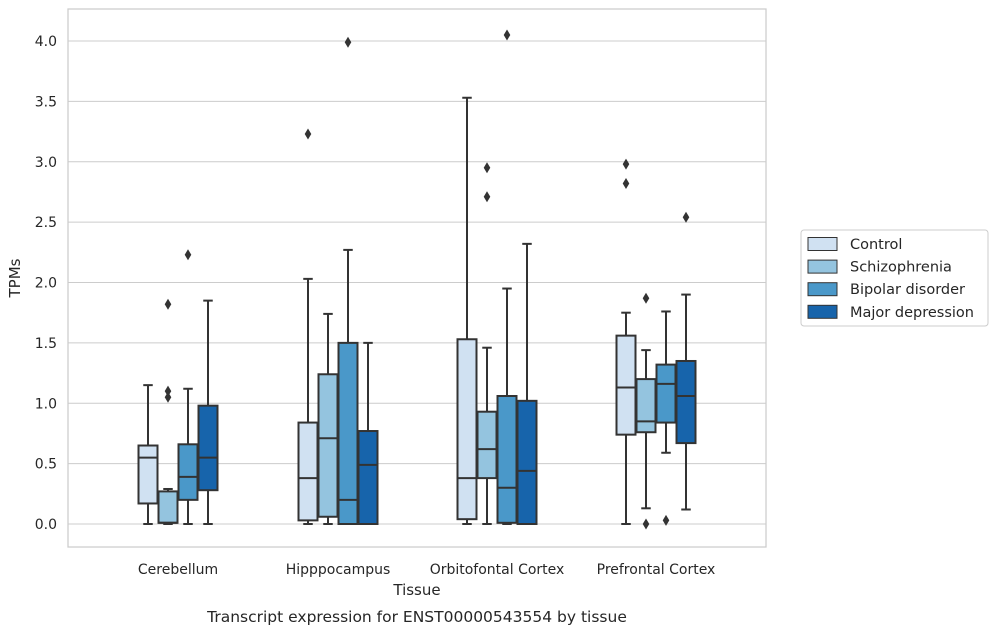 The height and width of the screenshot is (634, 997). Describe the element at coordinates (46, 102) in the screenshot. I see `y-tick-label: 3.5` at that location.